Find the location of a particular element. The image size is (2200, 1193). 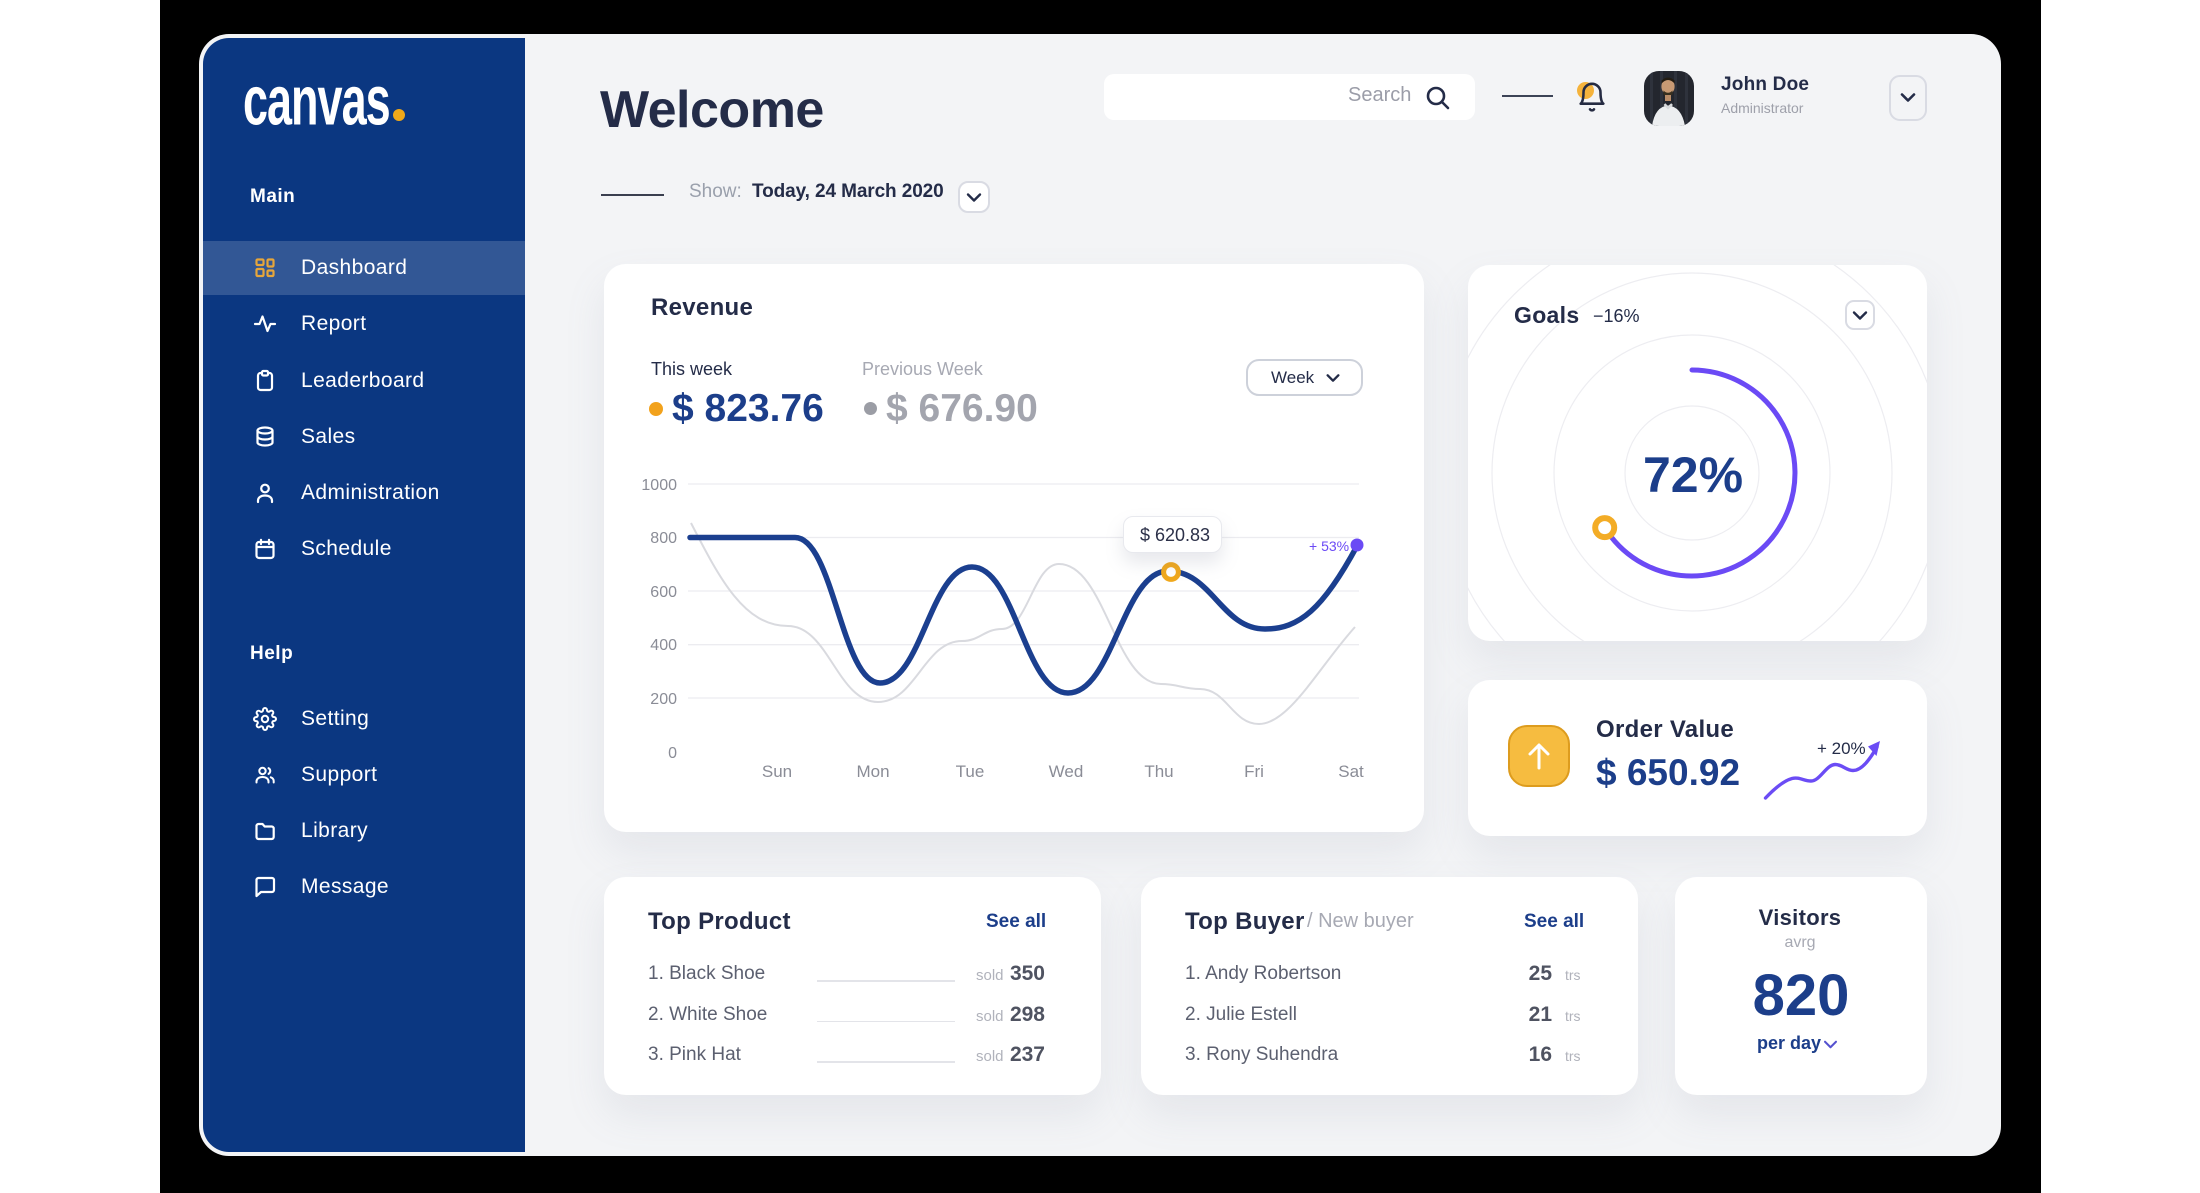

svg-text: Wed is located at coordinates (1066, 771).